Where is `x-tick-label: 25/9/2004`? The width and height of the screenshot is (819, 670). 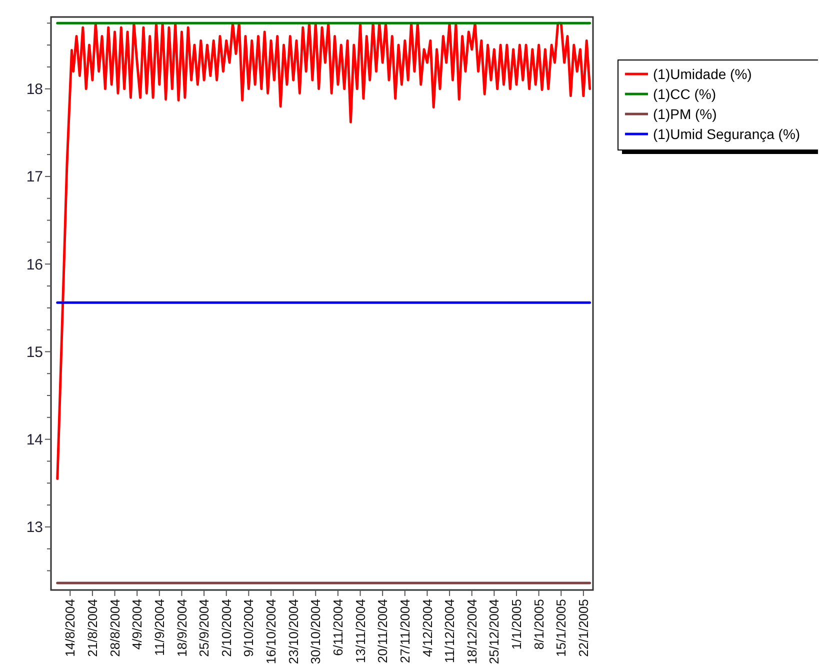
x-tick-label: 25/9/2004 is located at coordinates (204, 628).